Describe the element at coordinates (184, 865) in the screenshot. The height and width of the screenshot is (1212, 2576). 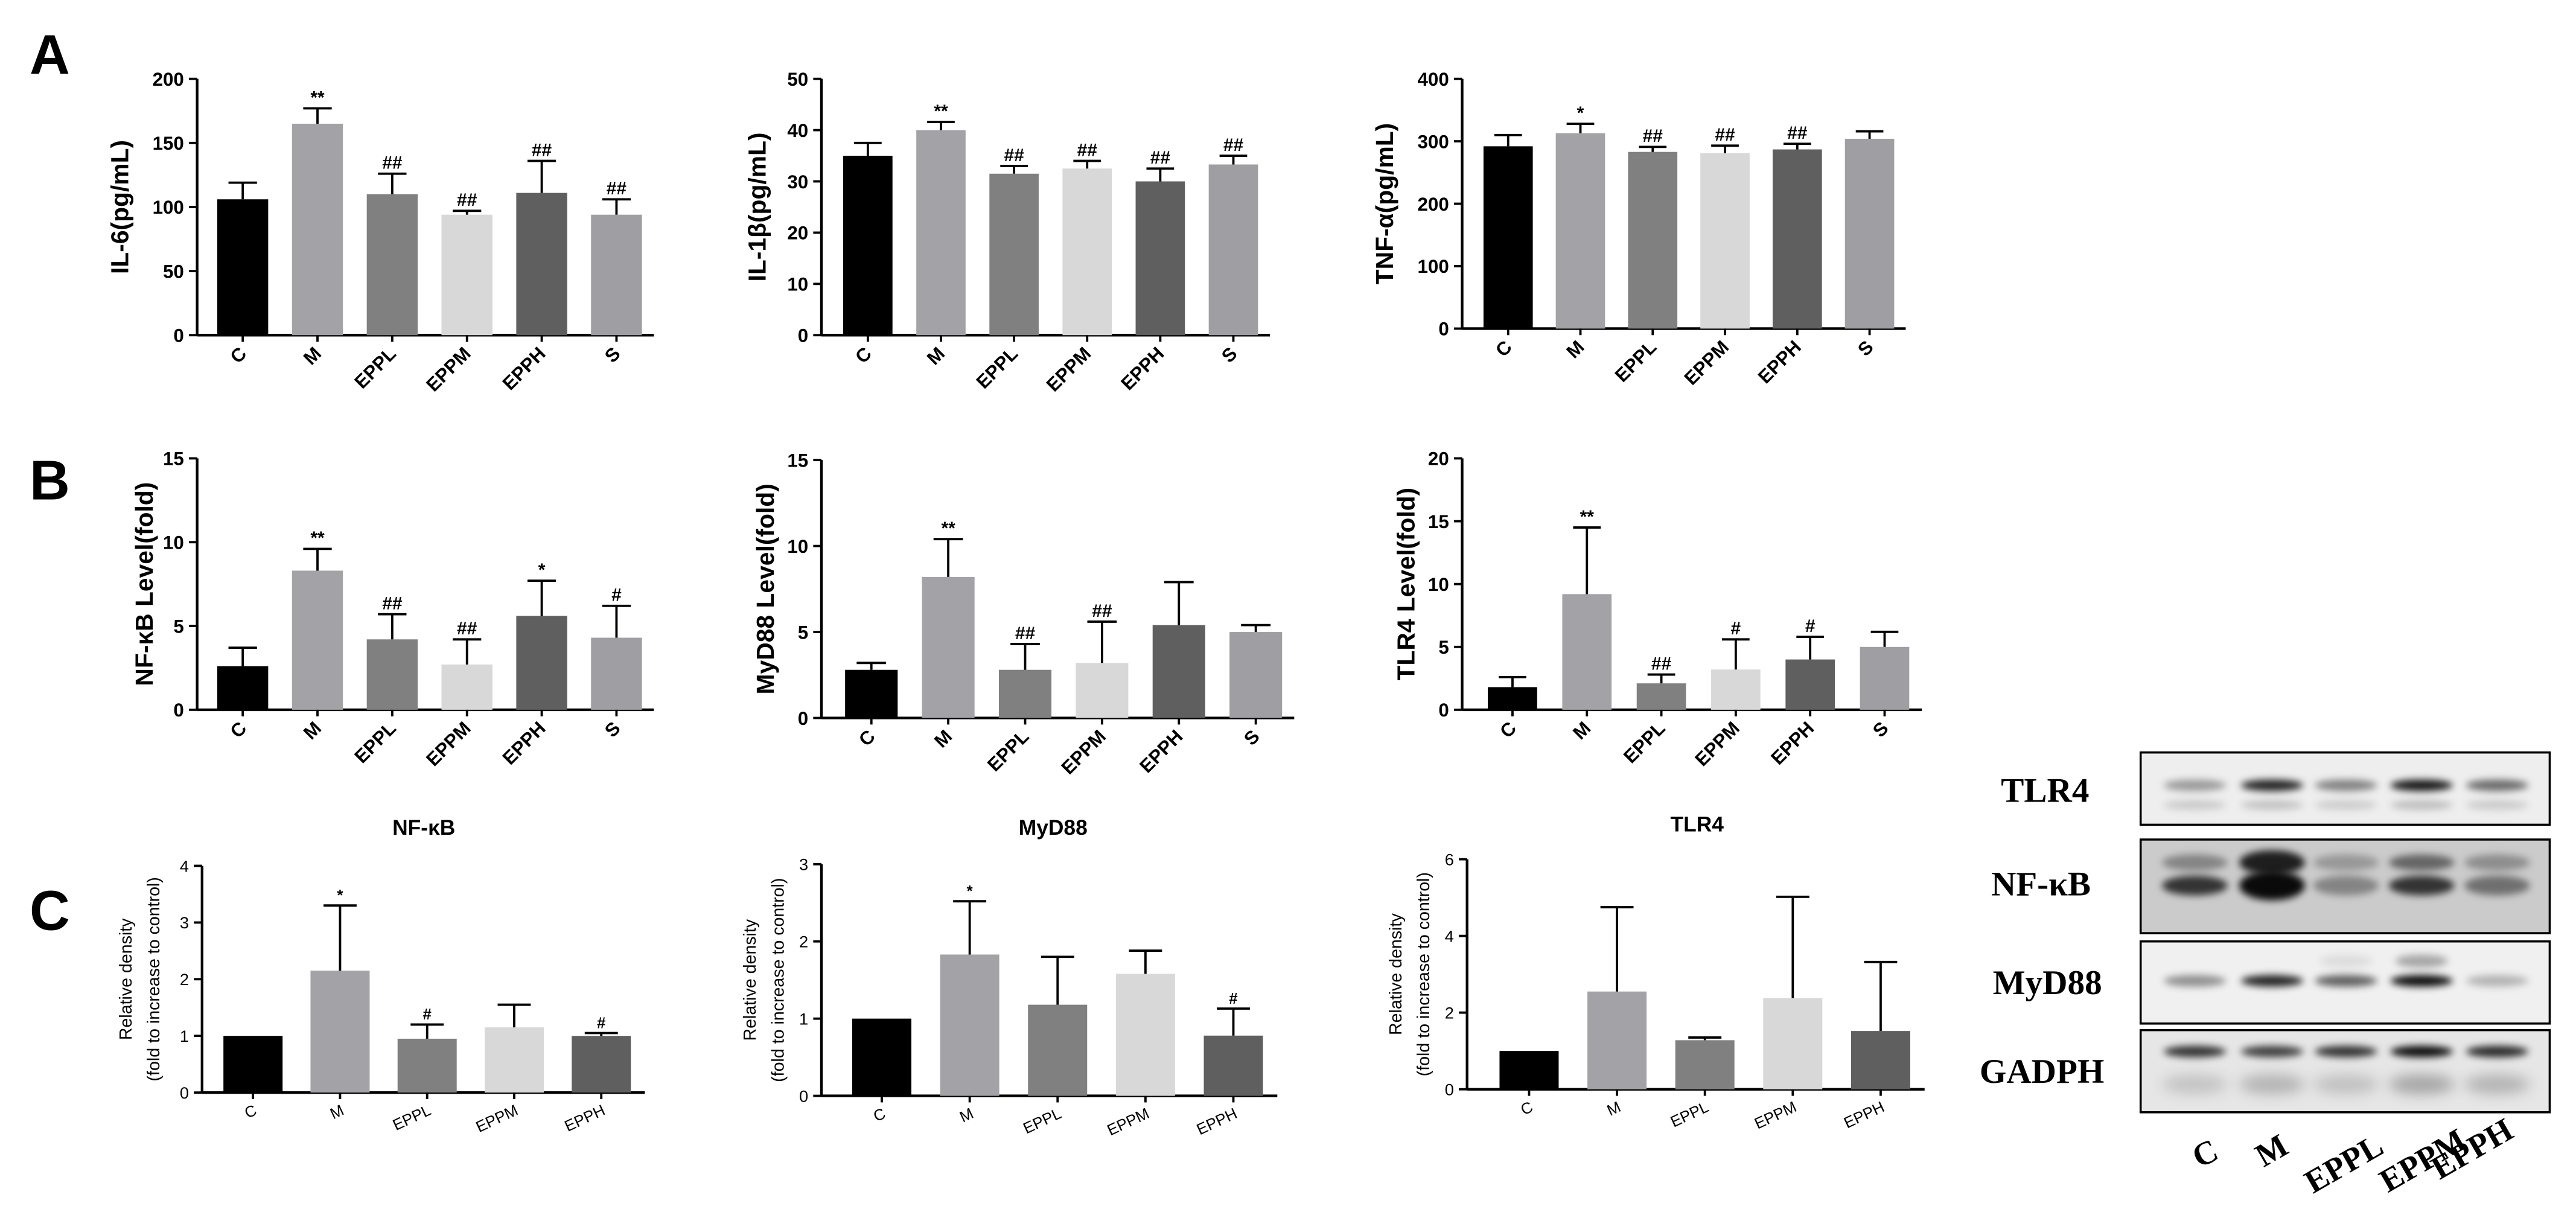
I see `nfkb-density-ytick-label: 4` at that location.